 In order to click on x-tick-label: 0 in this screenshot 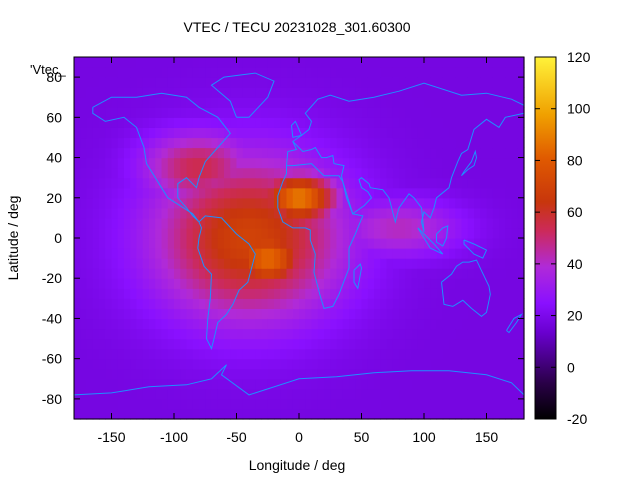, I will do `click(299, 437)`.